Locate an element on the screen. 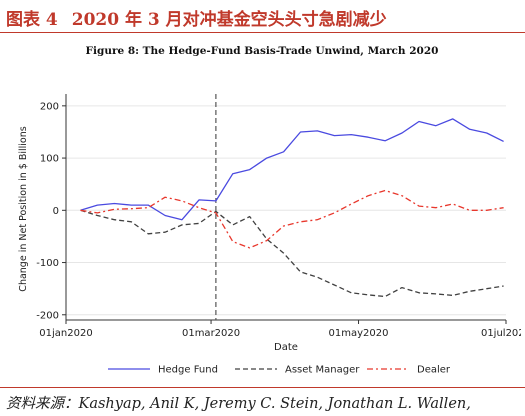  x-tick-label: 01mar2020 is located at coordinates (211, 333).